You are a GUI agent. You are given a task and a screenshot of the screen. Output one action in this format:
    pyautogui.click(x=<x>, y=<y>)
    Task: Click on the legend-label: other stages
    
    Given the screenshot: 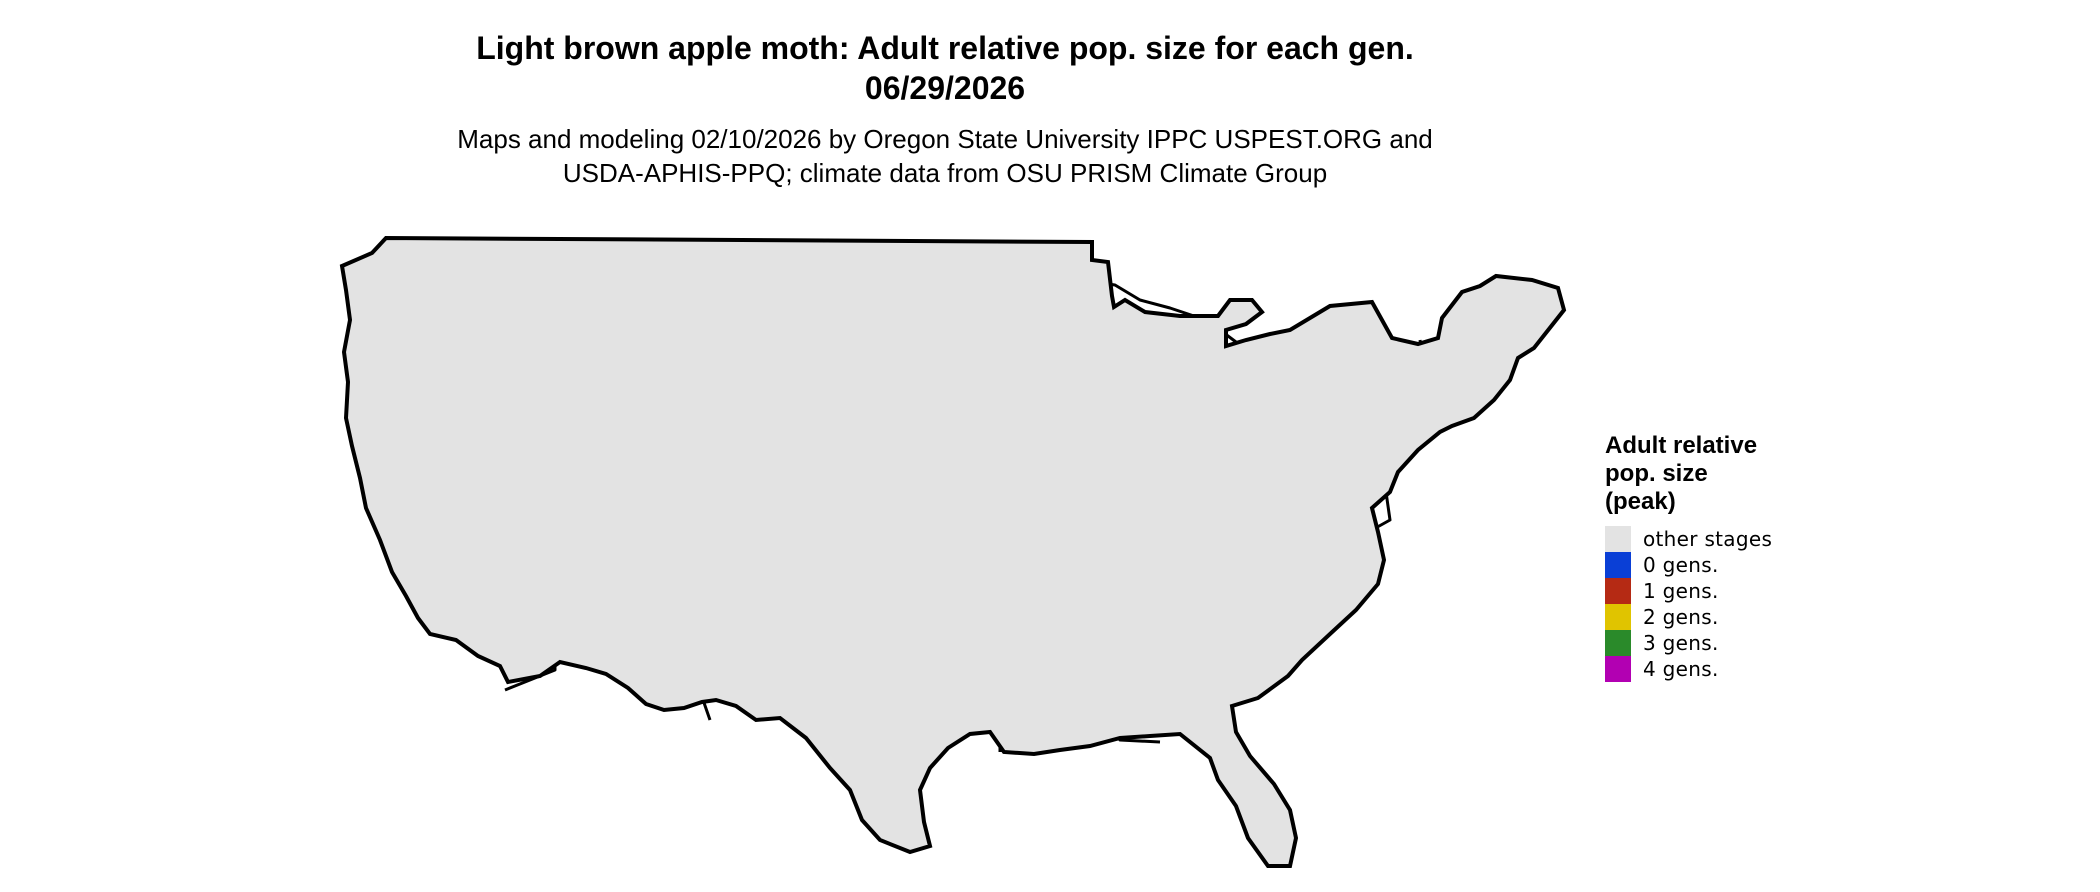 What is the action you would take?
    pyautogui.click(x=1708, y=539)
    